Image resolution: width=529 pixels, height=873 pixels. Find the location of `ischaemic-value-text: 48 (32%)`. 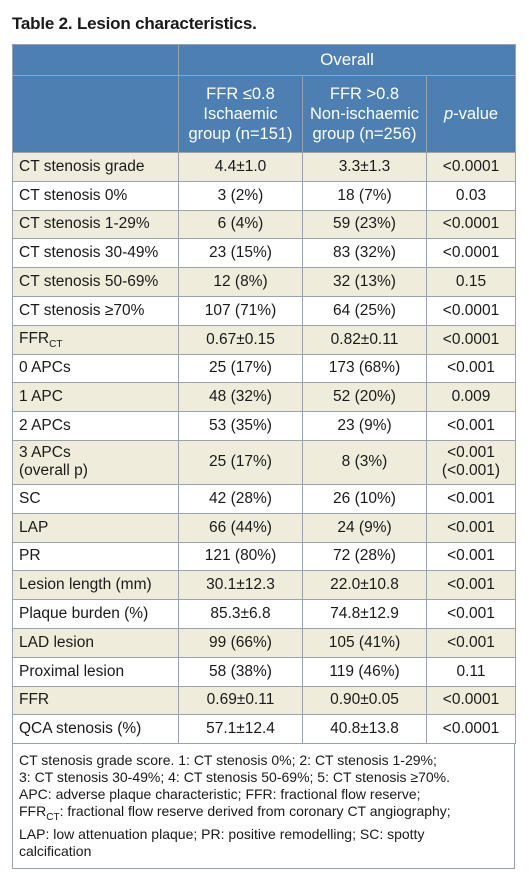

ischaemic-value-text: 48 (32%) is located at coordinates (240, 397).